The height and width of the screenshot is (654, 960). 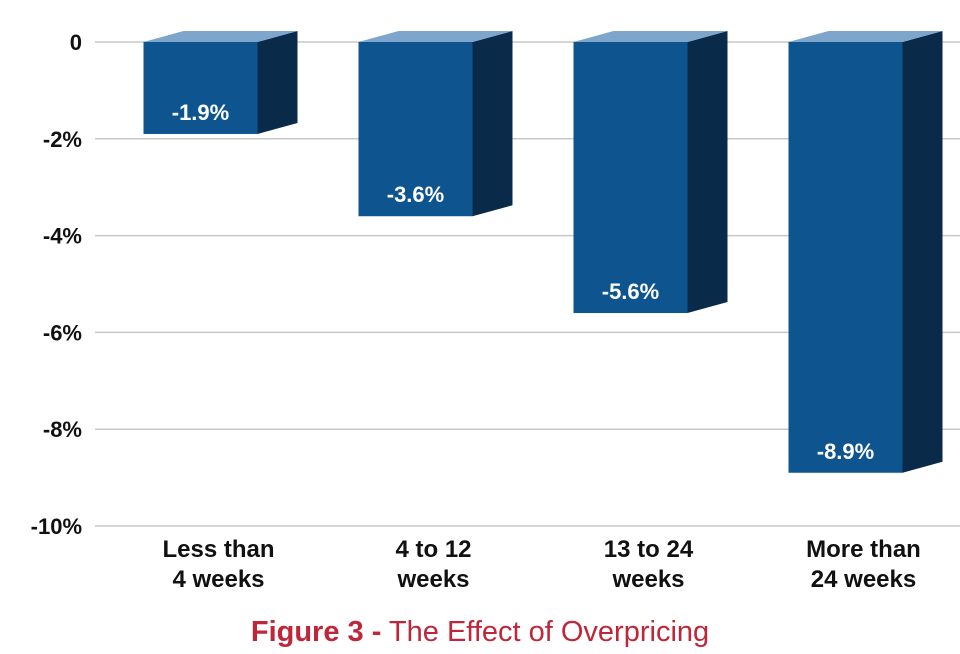 I want to click on data-label: -8.9%, so click(x=845, y=451).